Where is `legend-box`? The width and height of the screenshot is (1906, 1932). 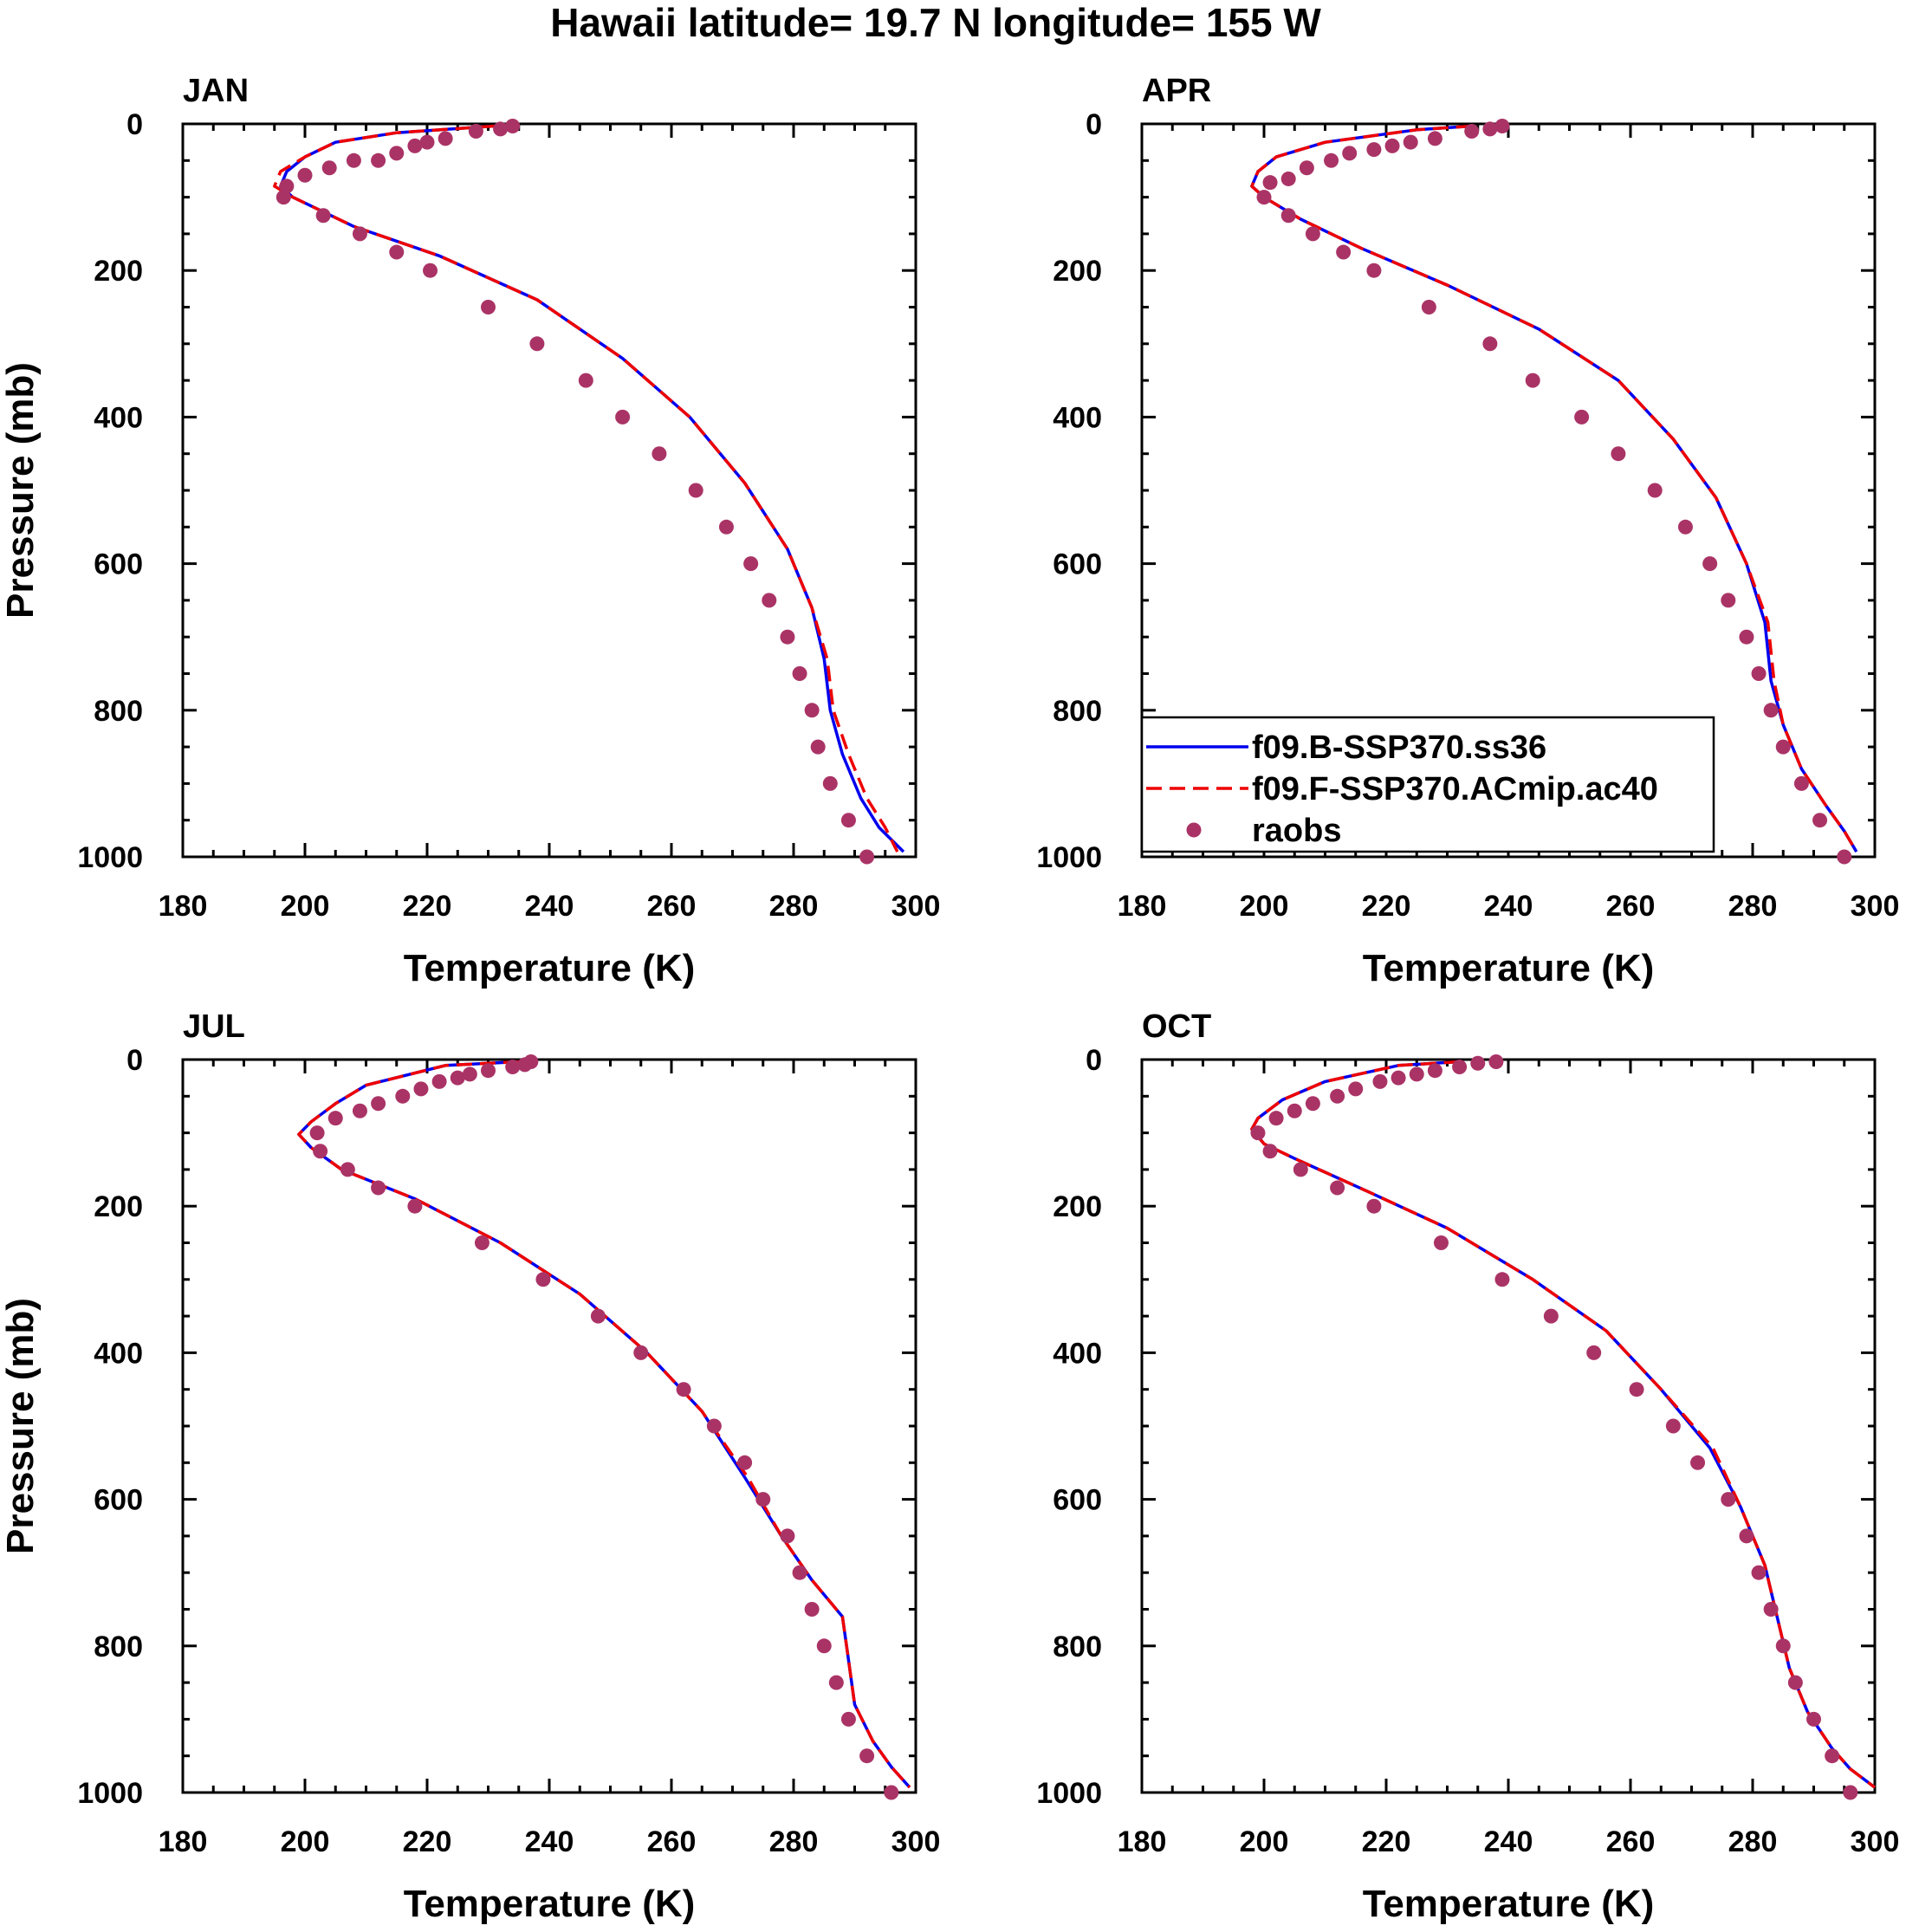
legend-box is located at coordinates (1427, 784).